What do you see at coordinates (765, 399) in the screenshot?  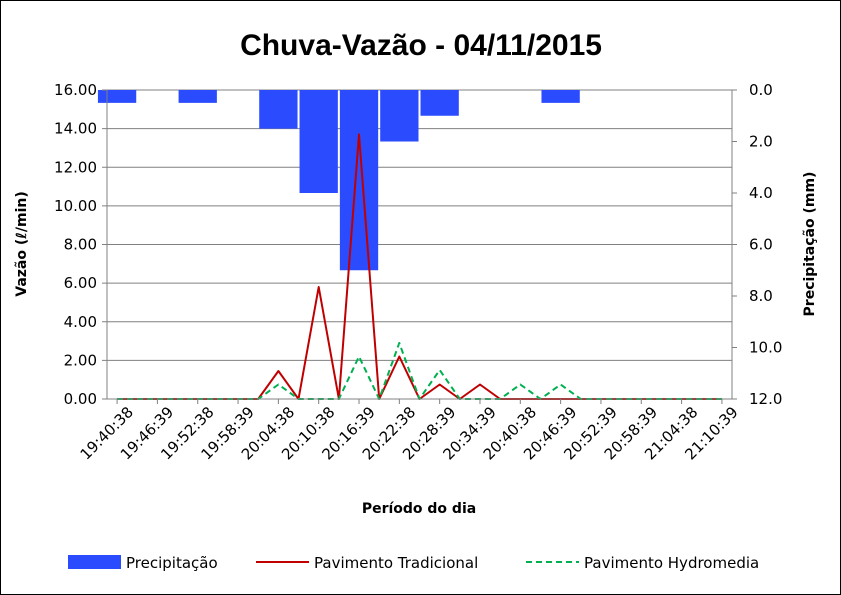 I see `right-tick-label: 12.0` at bounding box center [765, 399].